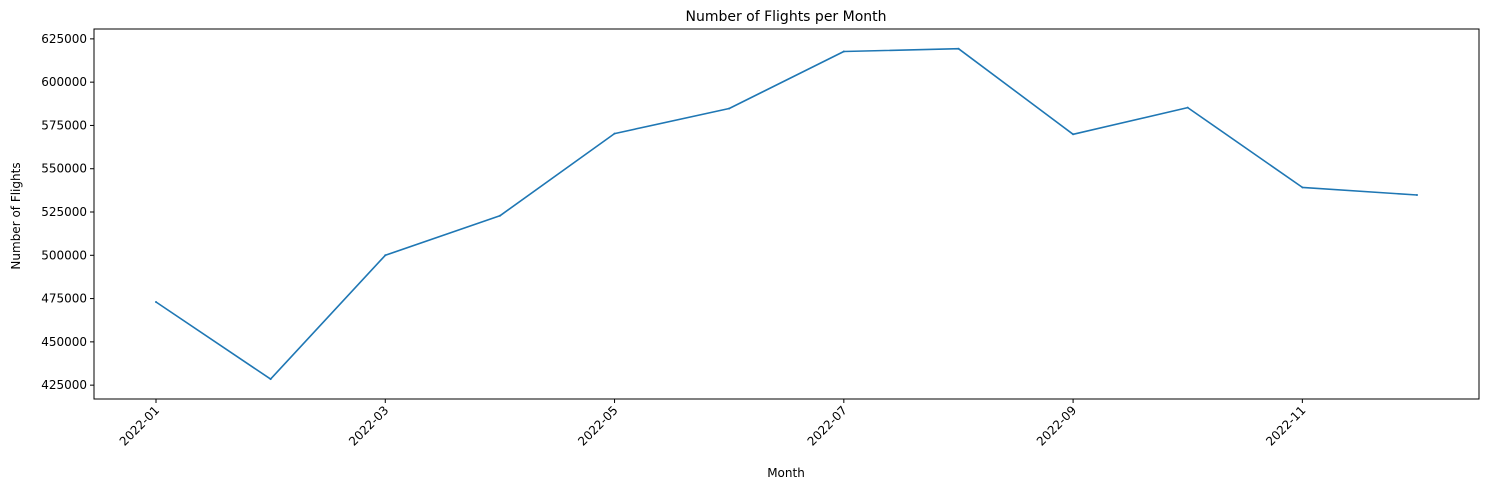  Describe the element at coordinates (64, 212) in the screenshot. I see `y-tick-label: 525000` at that location.